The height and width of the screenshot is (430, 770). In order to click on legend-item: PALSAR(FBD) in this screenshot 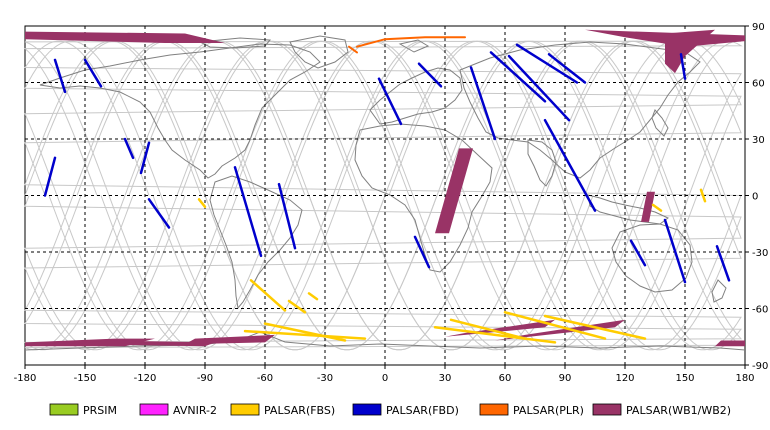, I will do `click(405, 410)`.